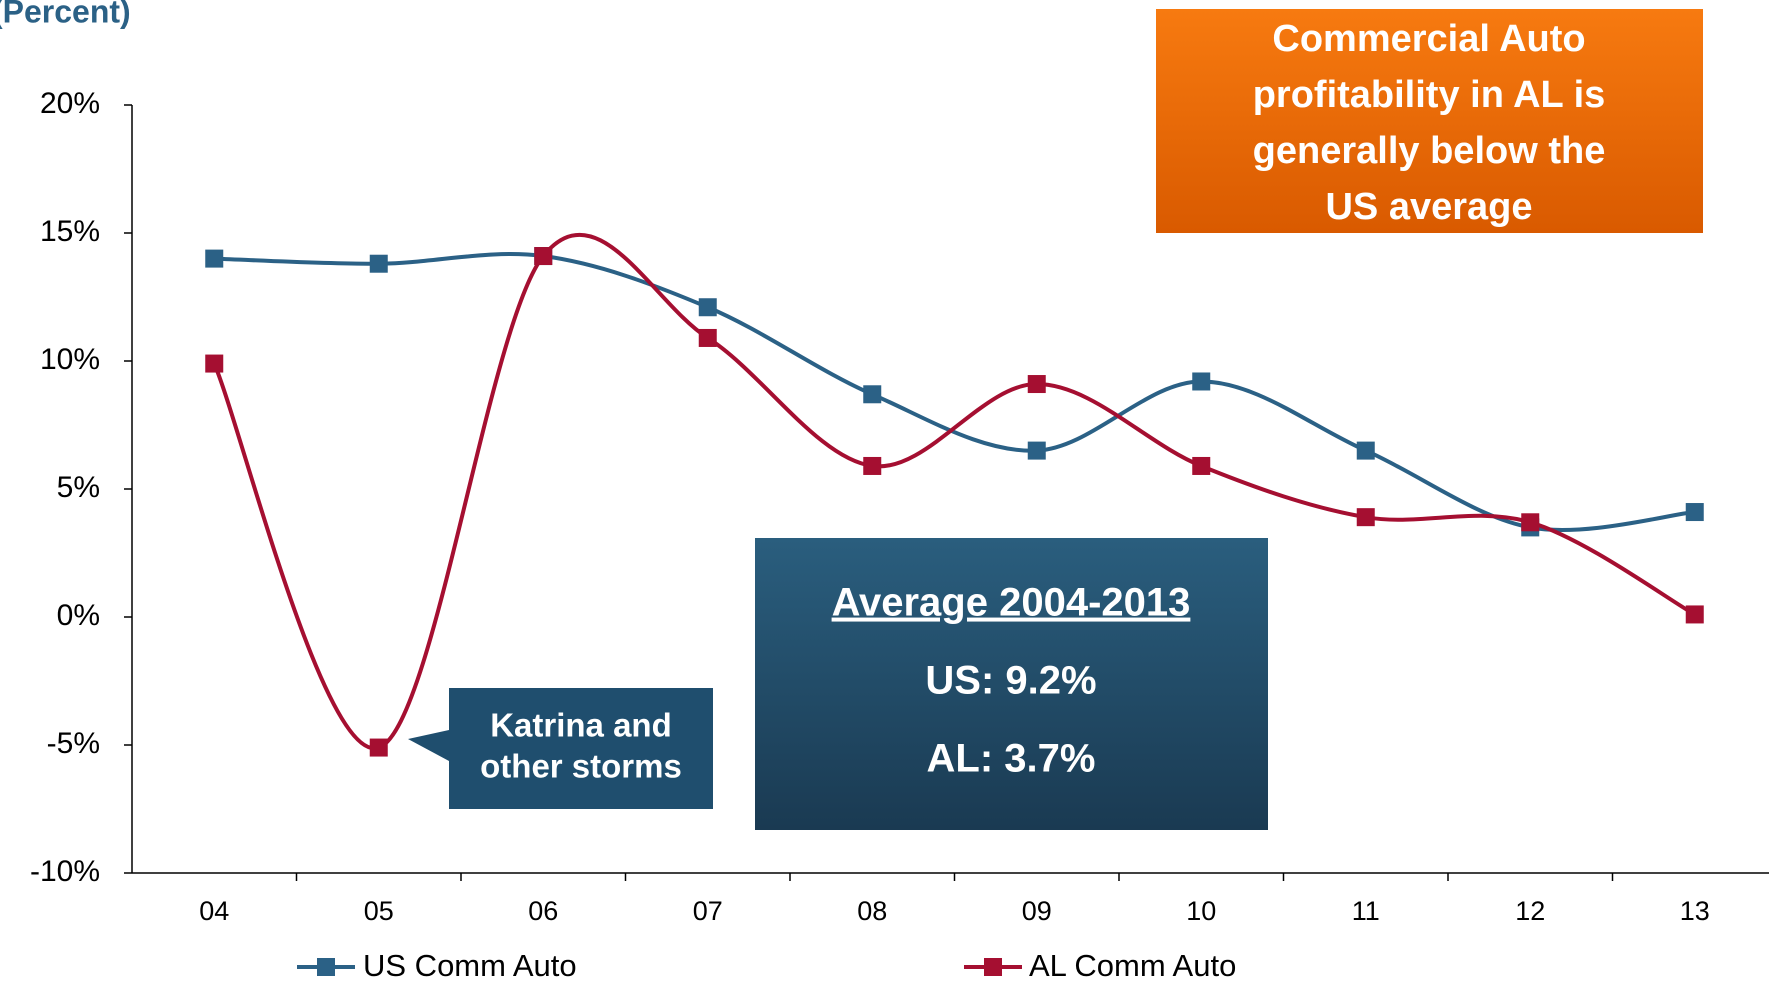 Image resolution: width=1769 pixels, height=981 pixels. Describe the element at coordinates (1695, 911) in the screenshot. I see `x-tick-label: 13` at that location.